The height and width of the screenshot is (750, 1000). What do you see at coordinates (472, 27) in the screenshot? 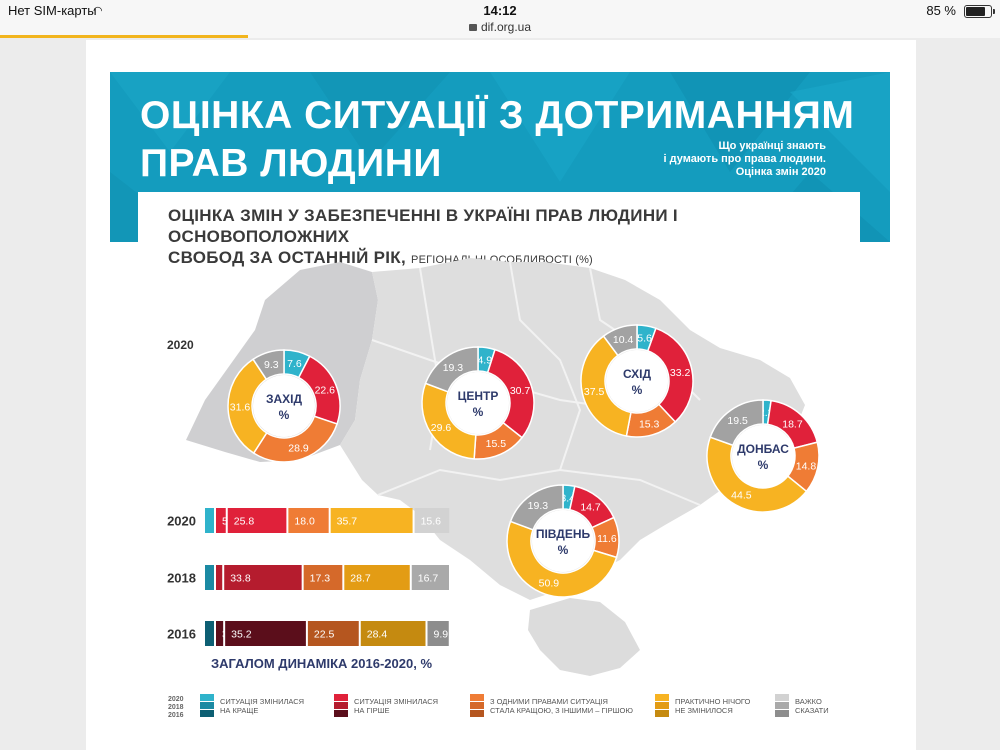
I see `lock-icon` at bounding box center [472, 27].